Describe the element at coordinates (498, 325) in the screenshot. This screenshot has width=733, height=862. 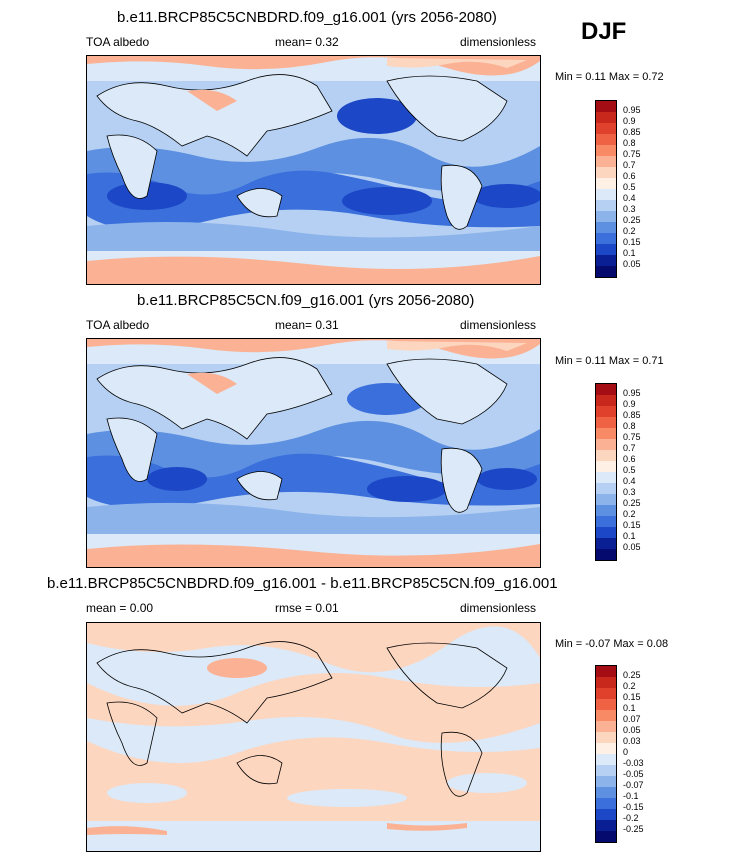
I see `panel-2-units: dimensionless` at that location.